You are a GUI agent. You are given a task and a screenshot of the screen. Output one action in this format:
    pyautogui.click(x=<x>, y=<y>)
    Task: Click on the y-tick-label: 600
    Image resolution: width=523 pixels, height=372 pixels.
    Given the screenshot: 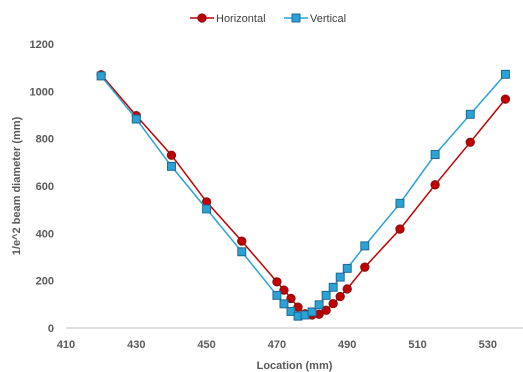 What is the action you would take?
    pyautogui.click(x=45, y=187)
    